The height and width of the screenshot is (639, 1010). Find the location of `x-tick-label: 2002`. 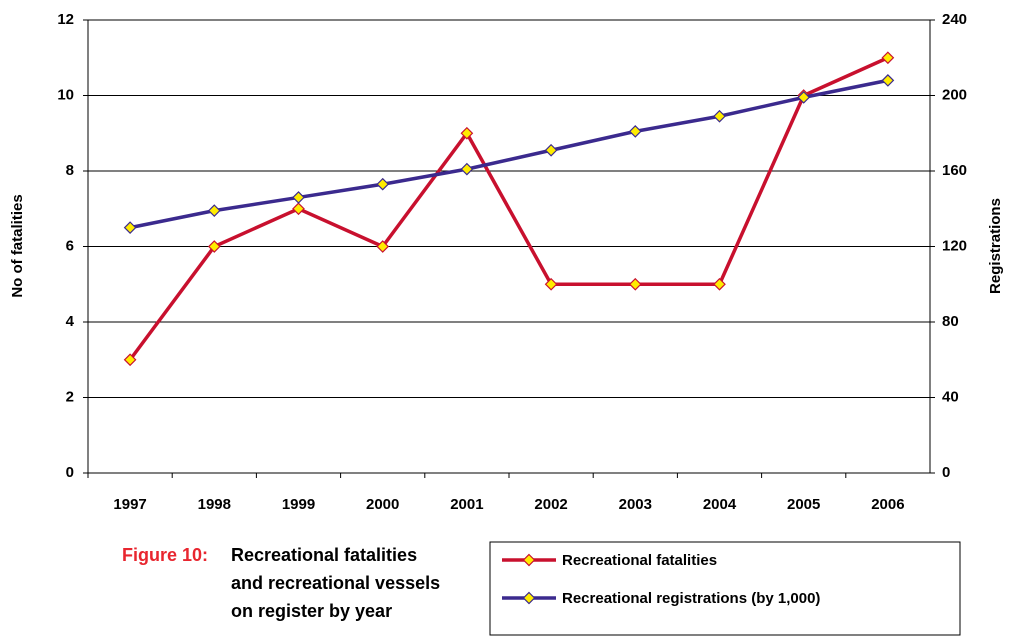

x-tick-label: 2002 is located at coordinates (550, 504).